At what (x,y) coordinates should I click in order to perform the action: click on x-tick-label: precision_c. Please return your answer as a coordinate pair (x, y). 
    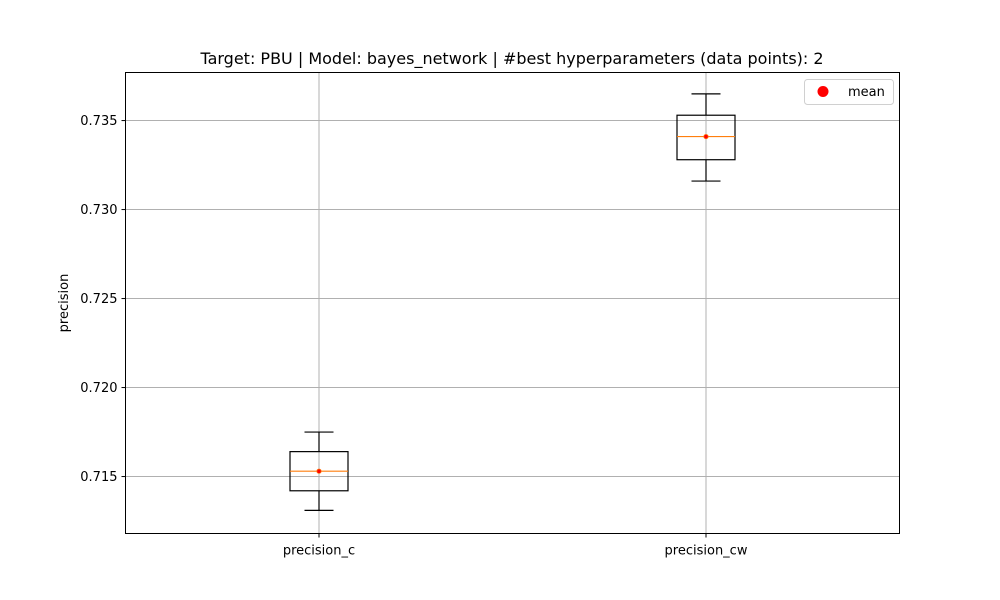
    Looking at the image, I should click on (319, 551).